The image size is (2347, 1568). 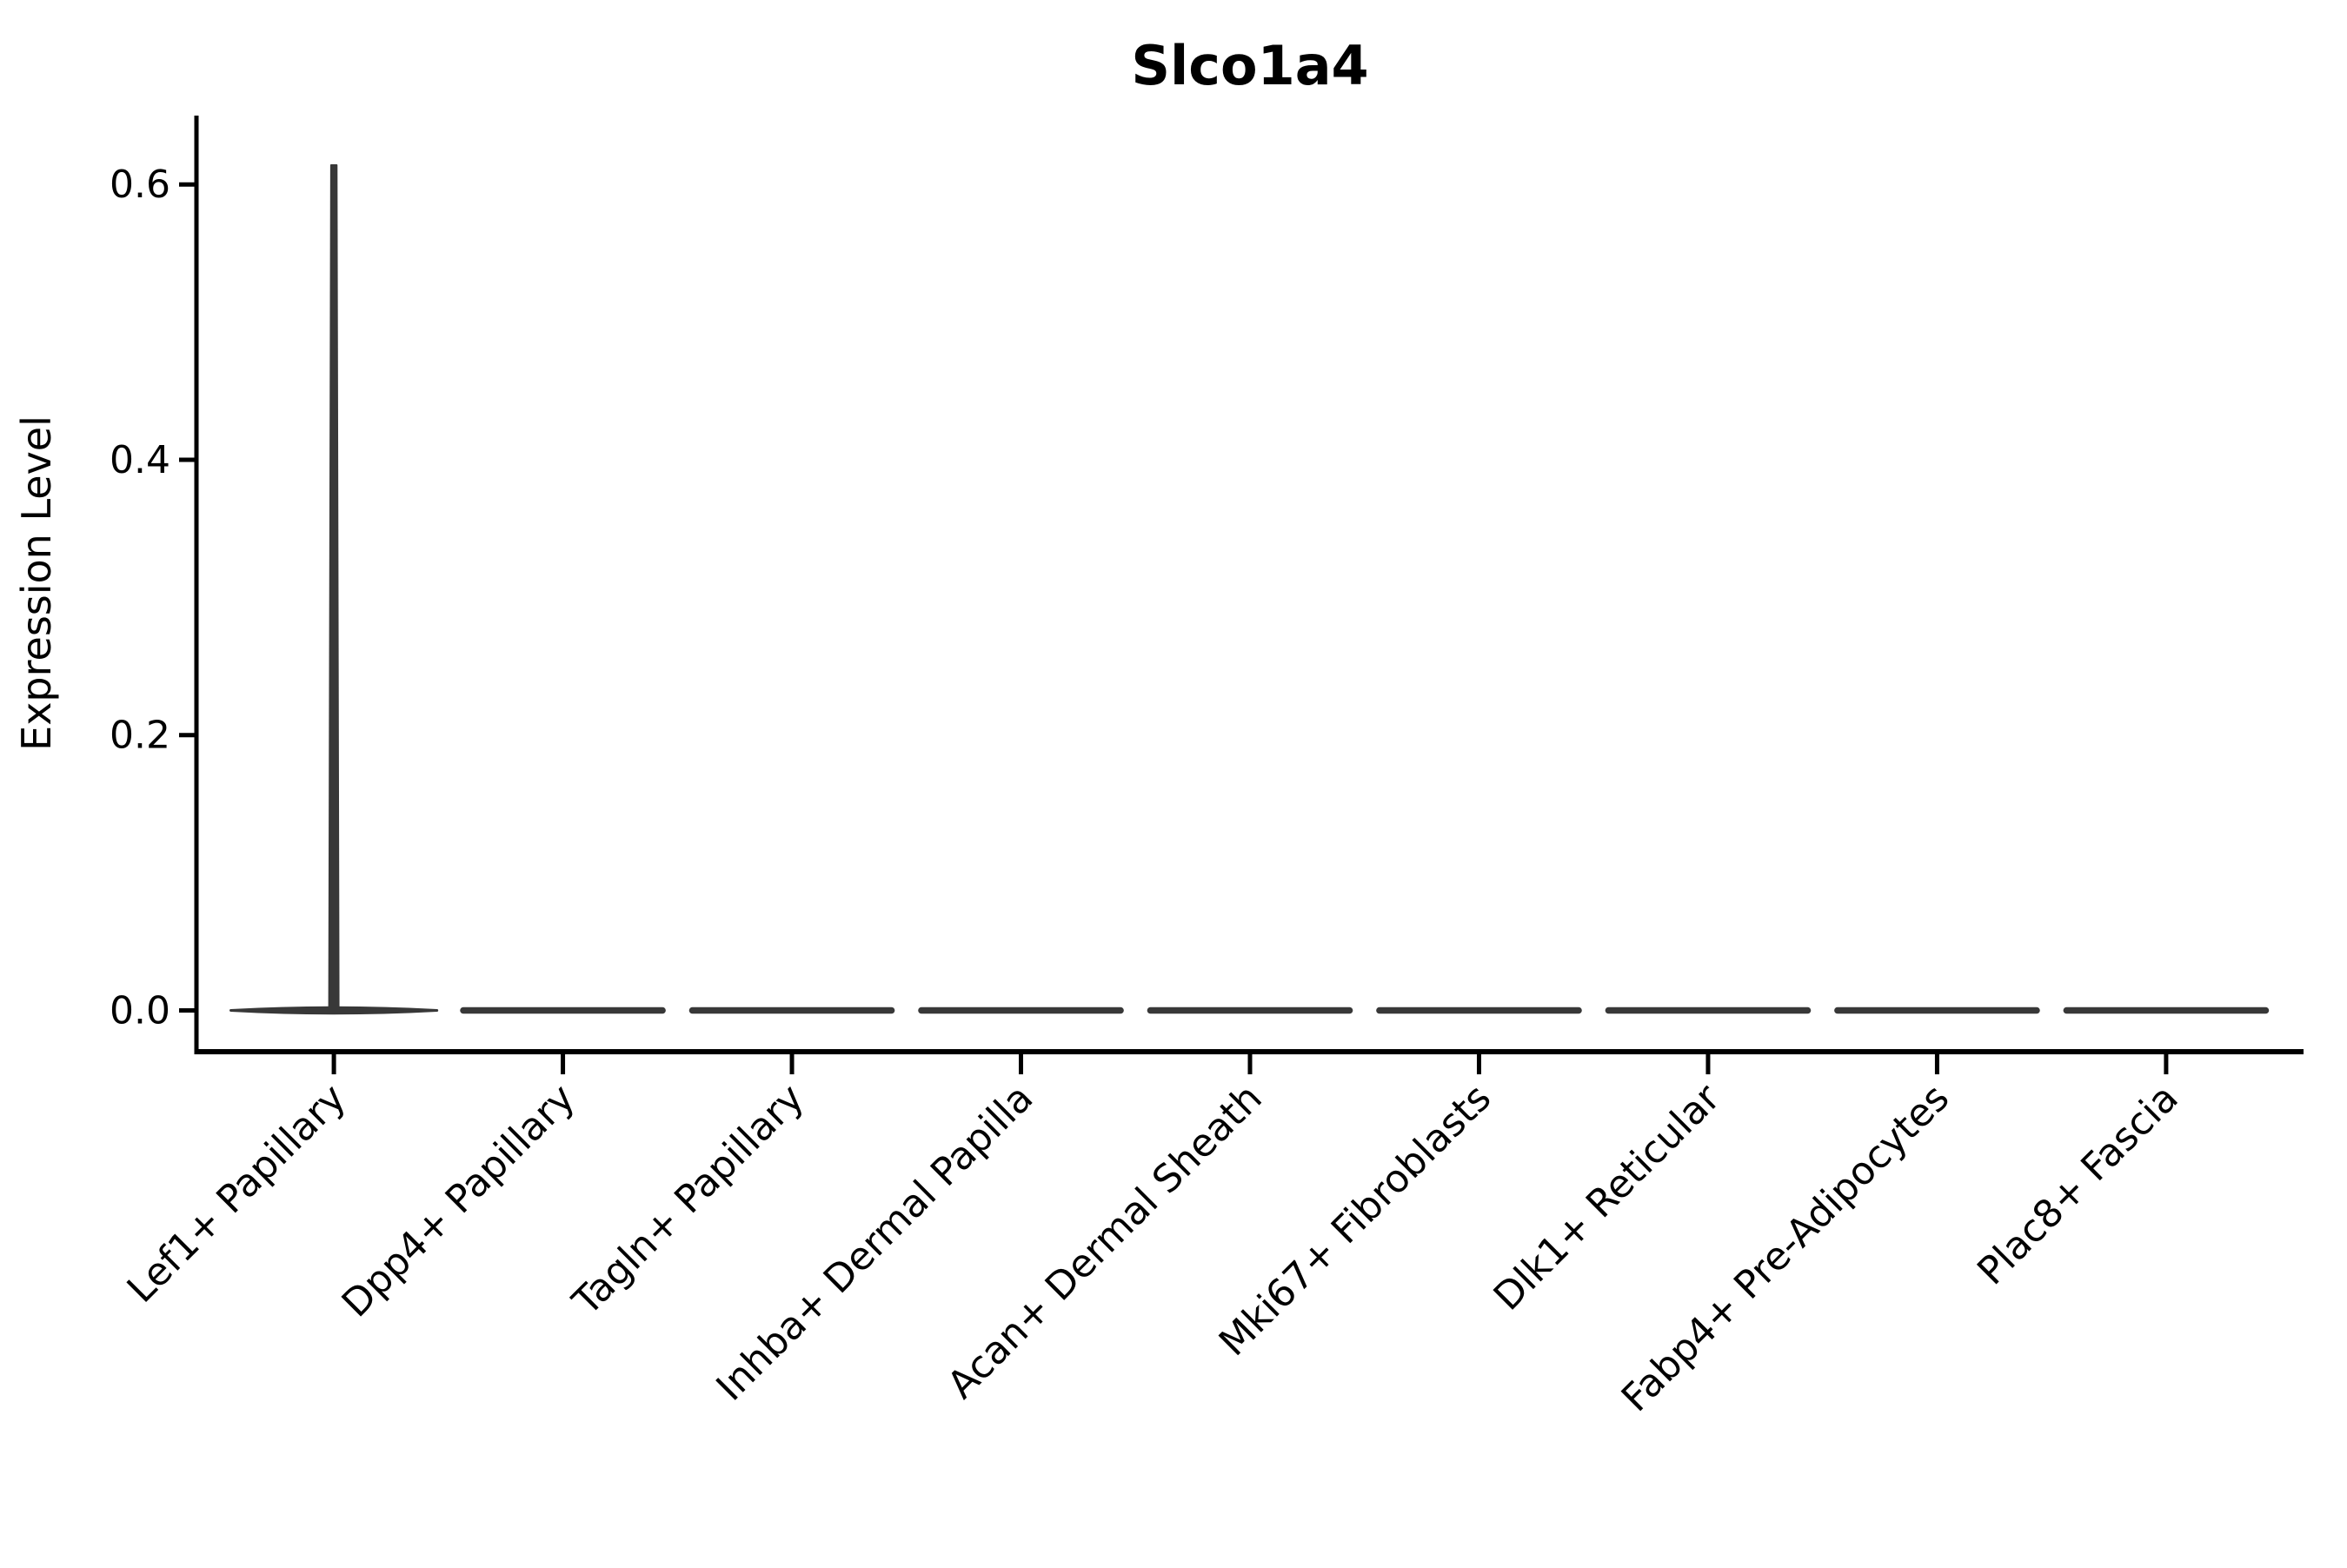 What do you see at coordinates (334, 588) in the screenshot?
I see `violin-spike` at bounding box center [334, 588].